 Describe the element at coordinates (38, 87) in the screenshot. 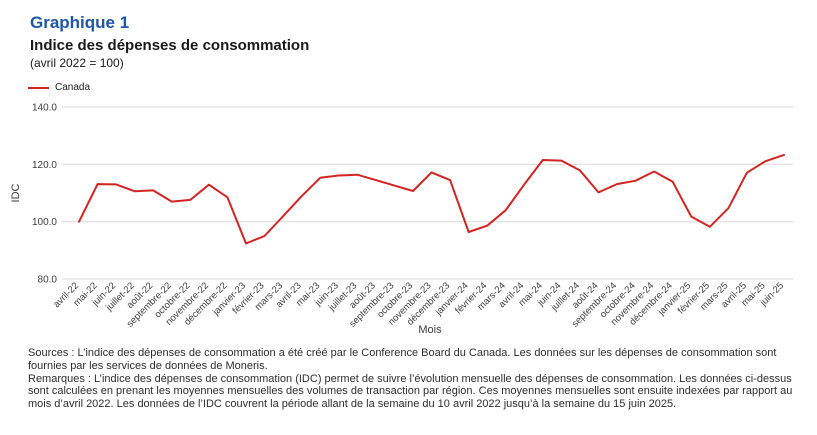

I see `legend-line-swatch` at that location.